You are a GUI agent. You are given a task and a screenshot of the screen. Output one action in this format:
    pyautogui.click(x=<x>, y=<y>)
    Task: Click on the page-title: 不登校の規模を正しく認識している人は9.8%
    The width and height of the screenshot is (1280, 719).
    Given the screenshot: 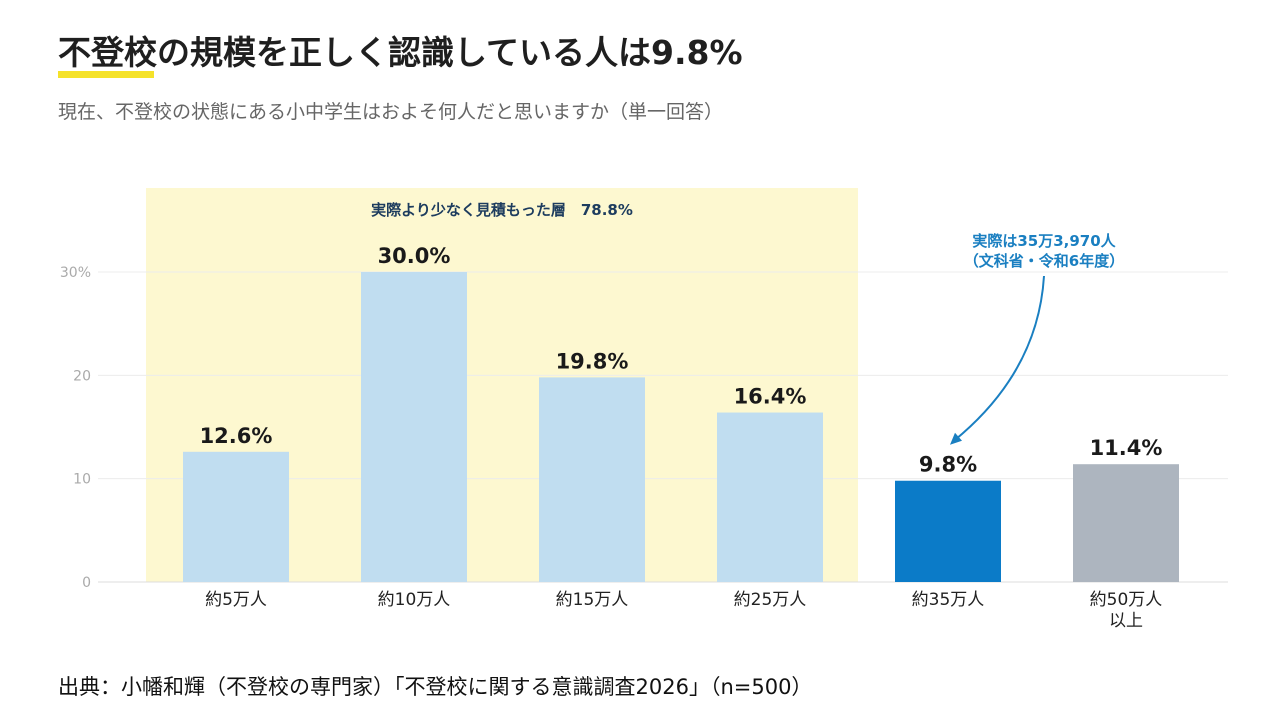 What is the action you would take?
    pyautogui.click(x=400, y=52)
    